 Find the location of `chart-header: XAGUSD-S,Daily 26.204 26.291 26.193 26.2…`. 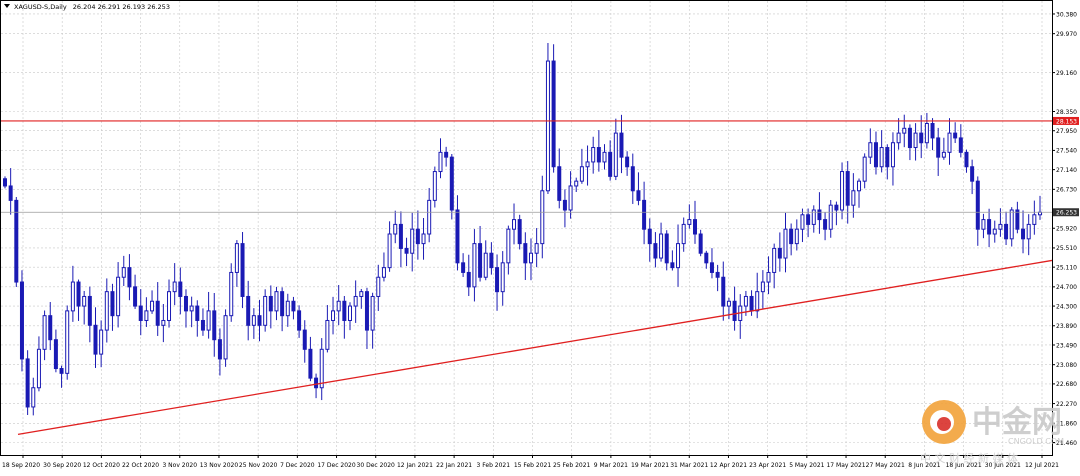

chart-header: XAGUSD-S,Daily 26.204 26.291 26.193 26.2… is located at coordinates (92, 7).